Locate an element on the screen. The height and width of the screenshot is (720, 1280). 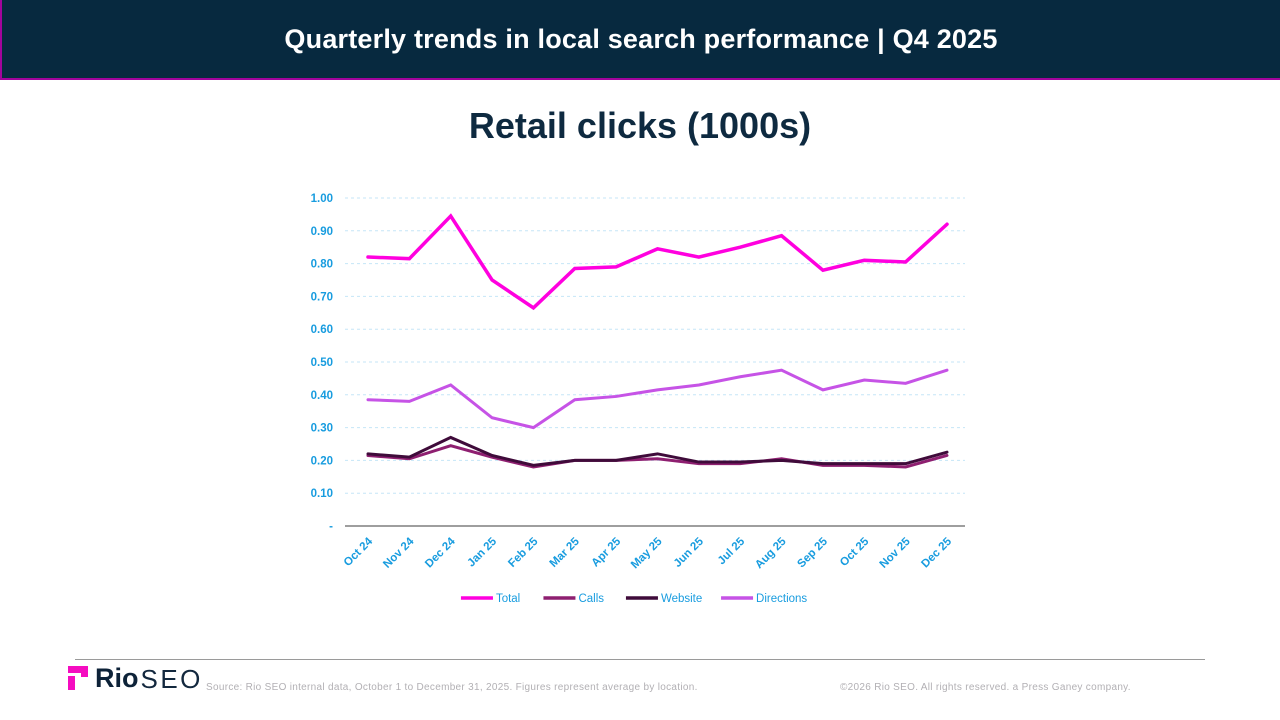
legend-label-website: Website is located at coordinates (681, 599).